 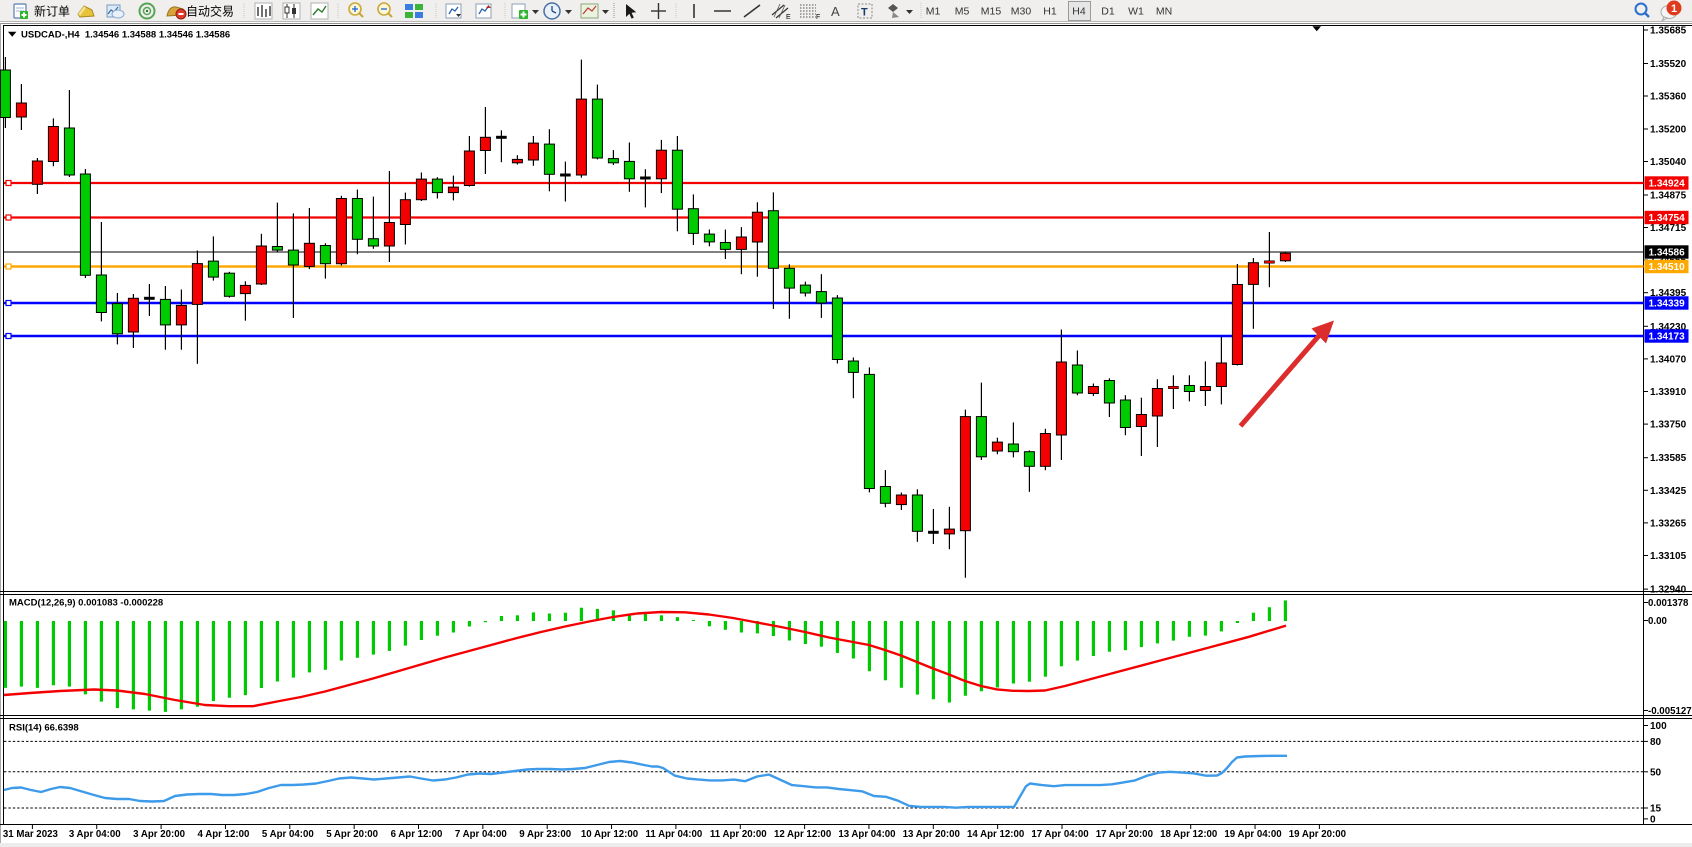 I want to click on svg-text: 1.35360, so click(x=1668, y=97).